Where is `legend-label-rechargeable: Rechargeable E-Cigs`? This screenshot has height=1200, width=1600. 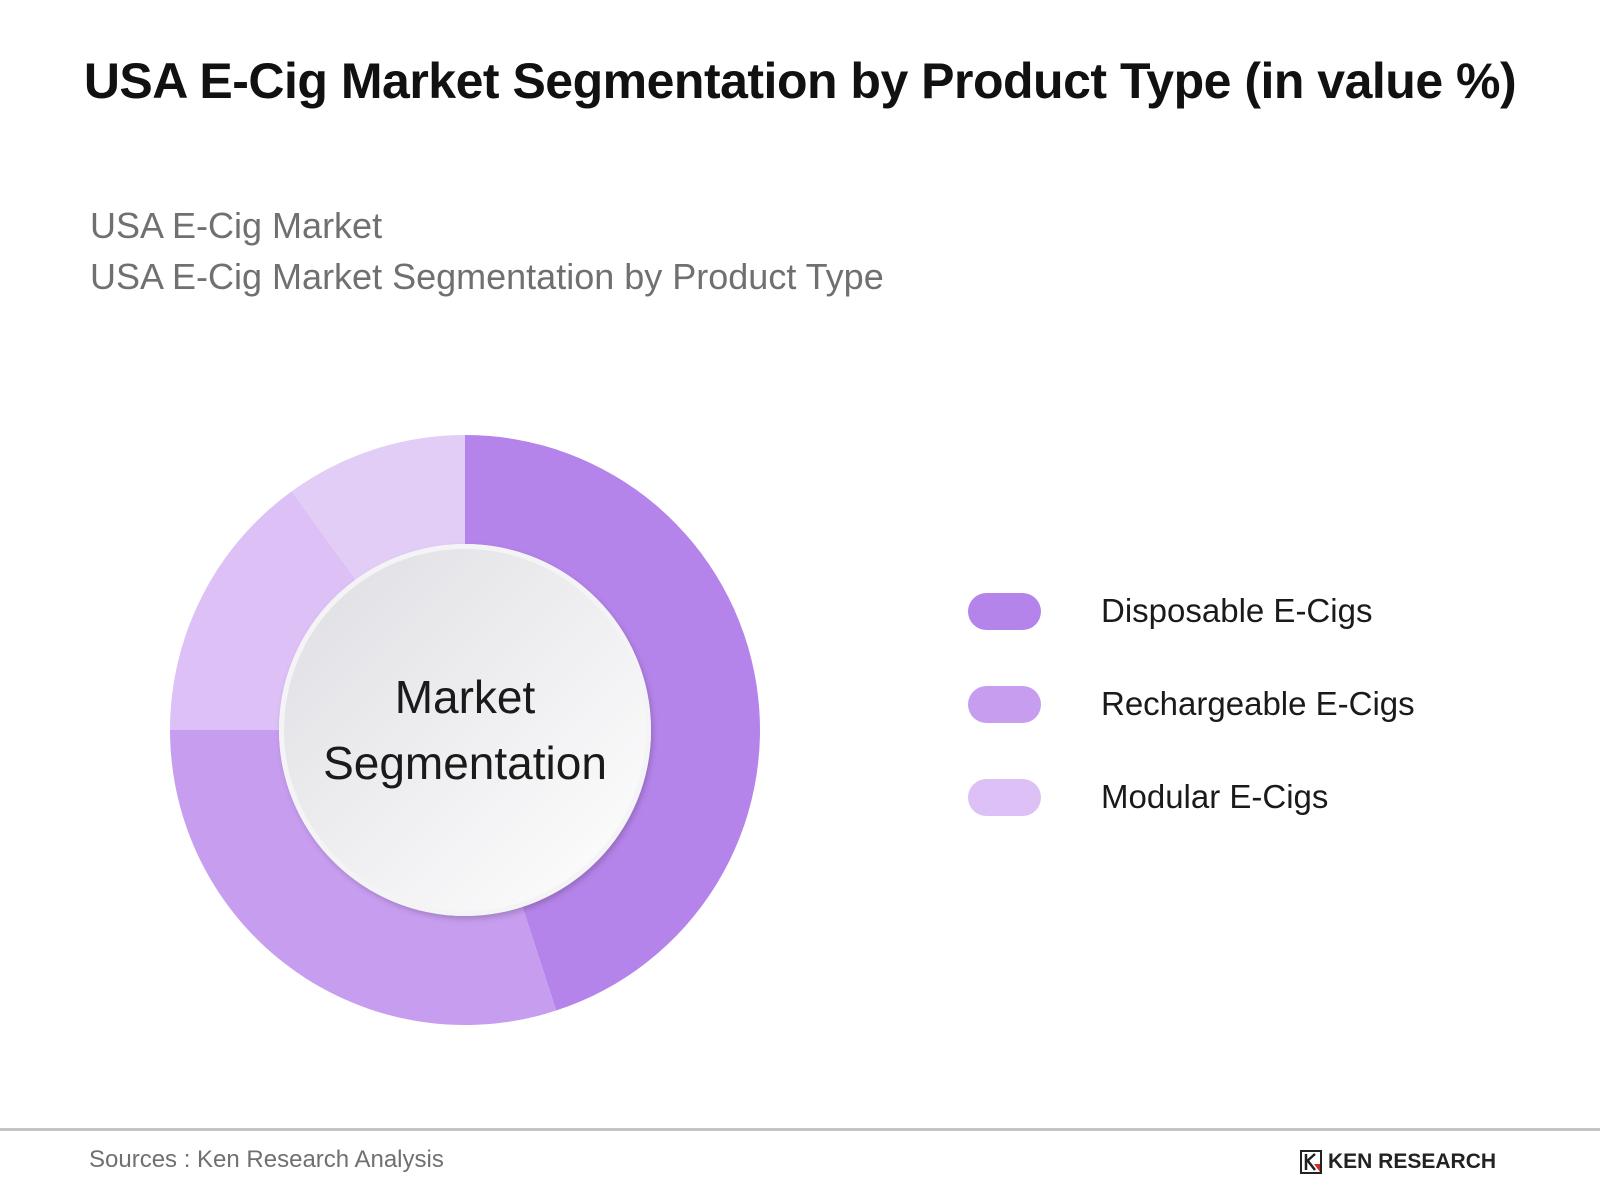 legend-label-rechargeable: Rechargeable E-Cigs is located at coordinates (1258, 703).